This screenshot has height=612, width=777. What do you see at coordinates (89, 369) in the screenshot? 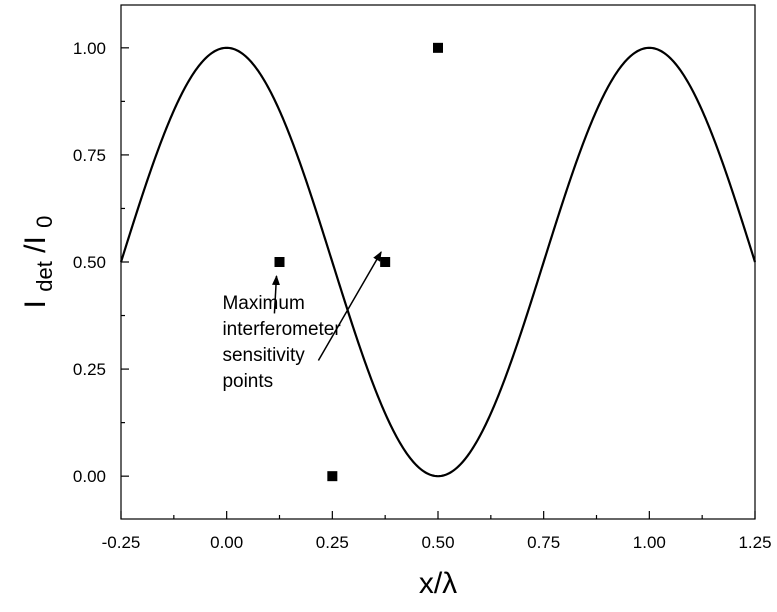
I see `y-tick-label: 0.25` at bounding box center [89, 369].